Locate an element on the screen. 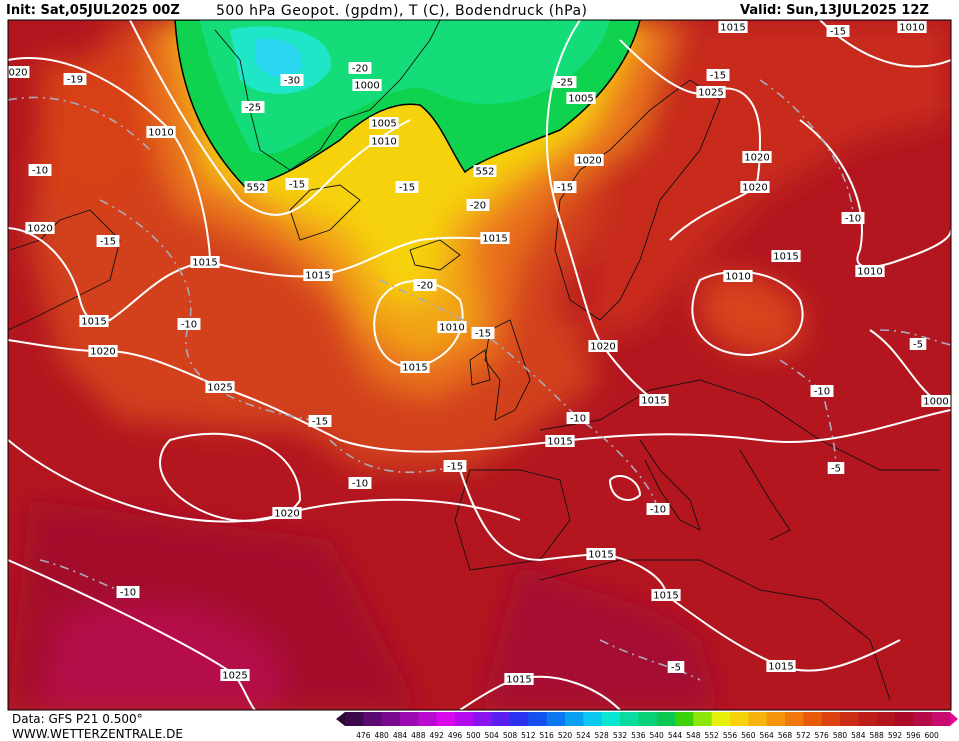 The height and width of the screenshot is (741, 959). colorbar-label: 544 is located at coordinates (675, 735).